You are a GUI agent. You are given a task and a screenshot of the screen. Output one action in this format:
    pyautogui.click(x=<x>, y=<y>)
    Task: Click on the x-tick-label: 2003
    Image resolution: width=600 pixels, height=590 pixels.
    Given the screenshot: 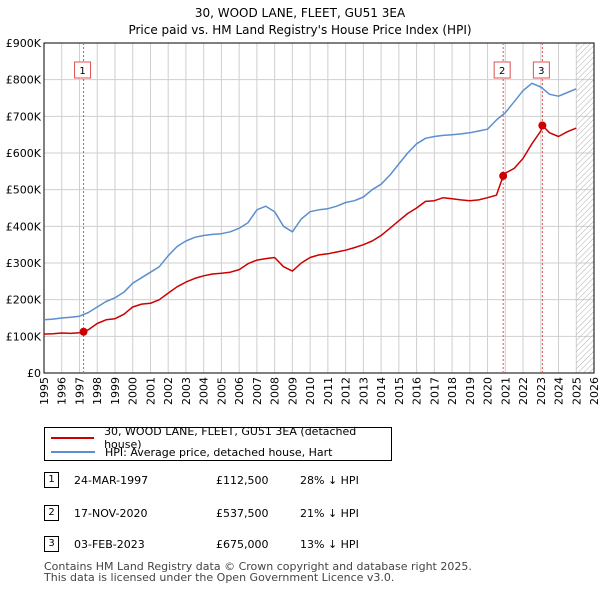 What is the action you would take?
    pyautogui.click(x=186, y=391)
    